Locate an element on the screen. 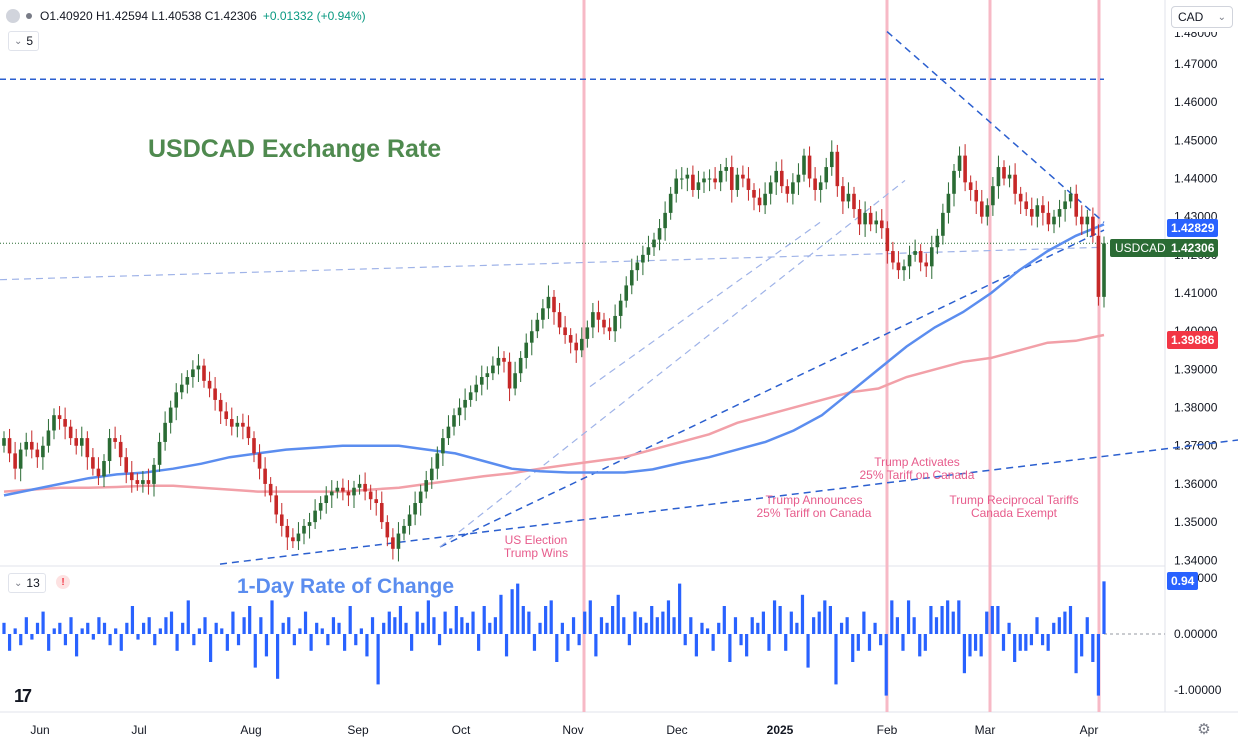  trendline is located at coordinates (705, 304).